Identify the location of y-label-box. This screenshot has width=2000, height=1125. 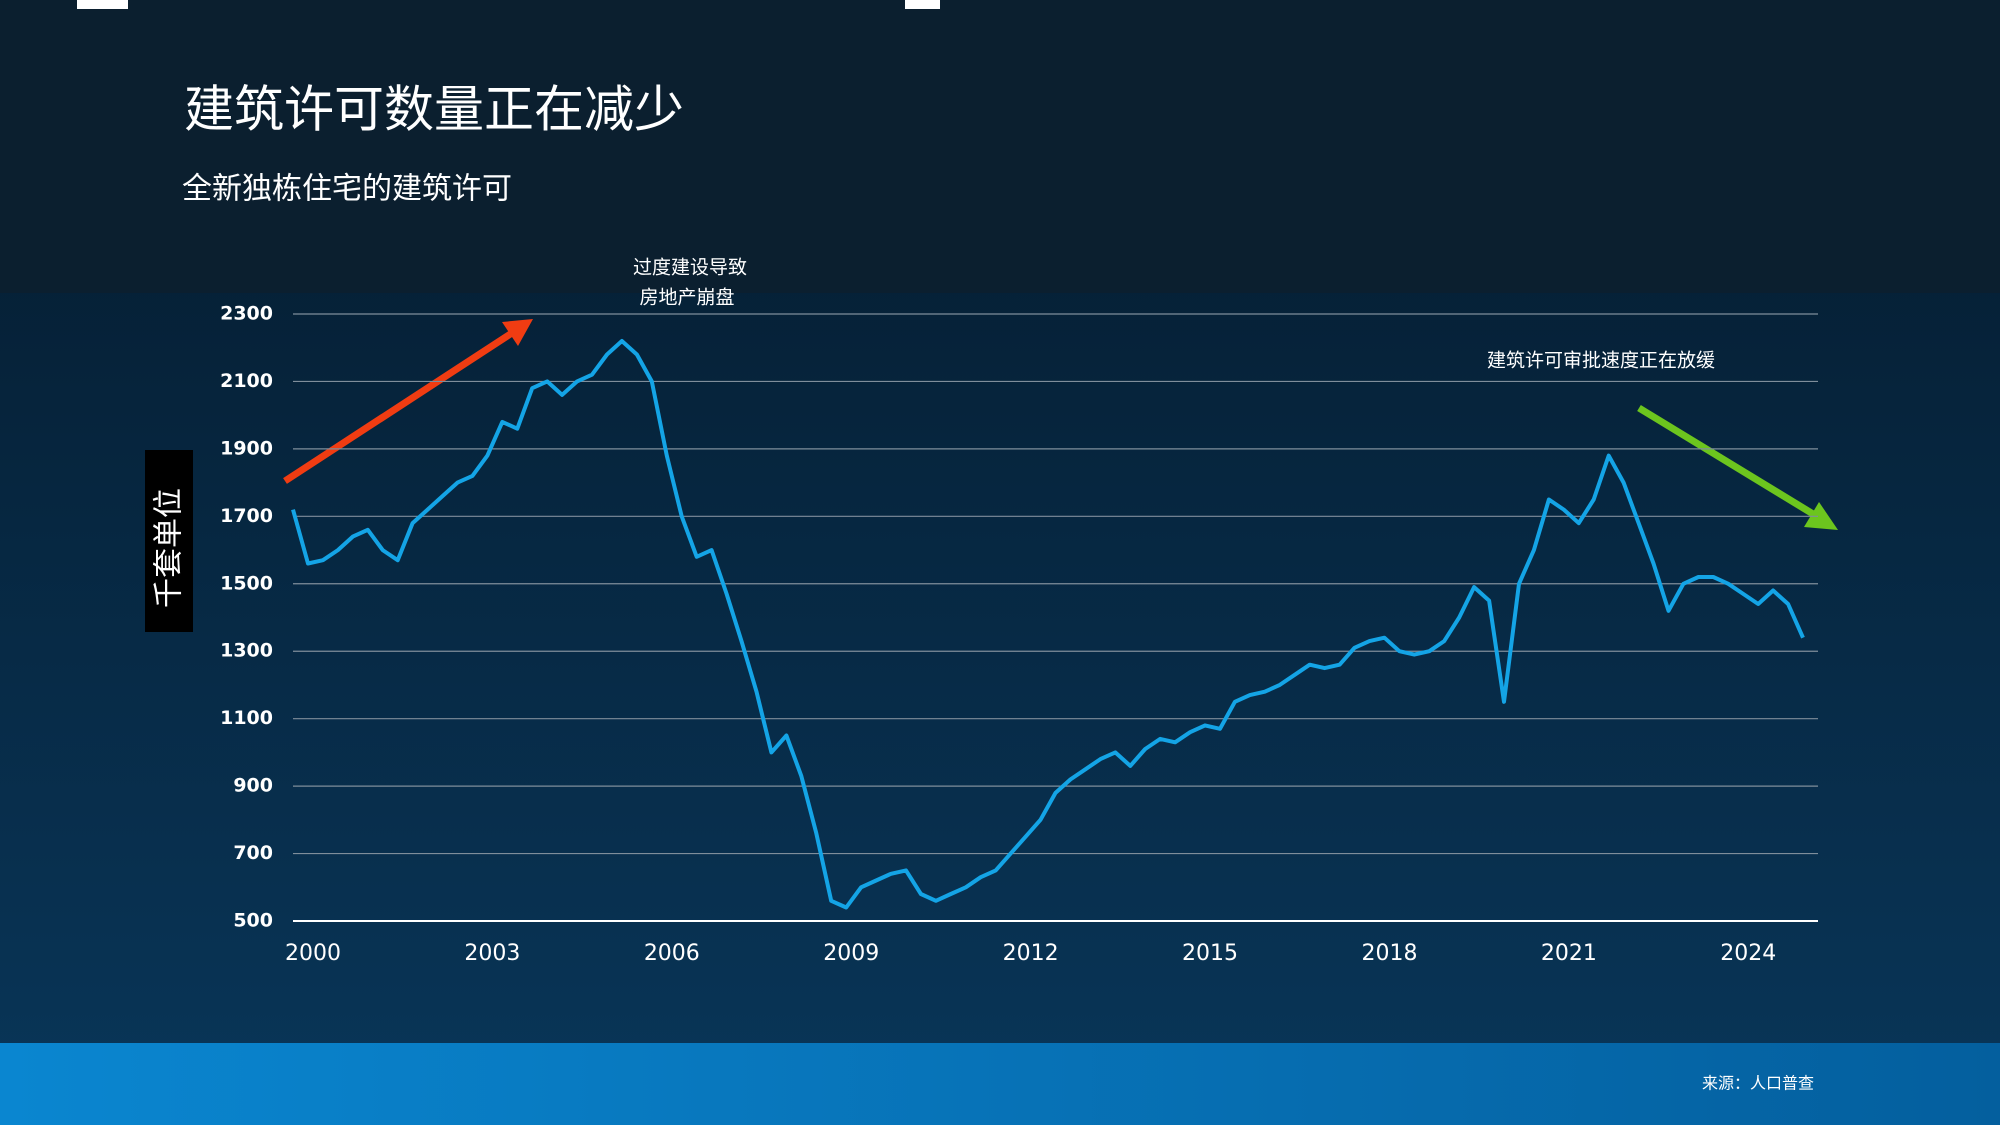
(169, 541).